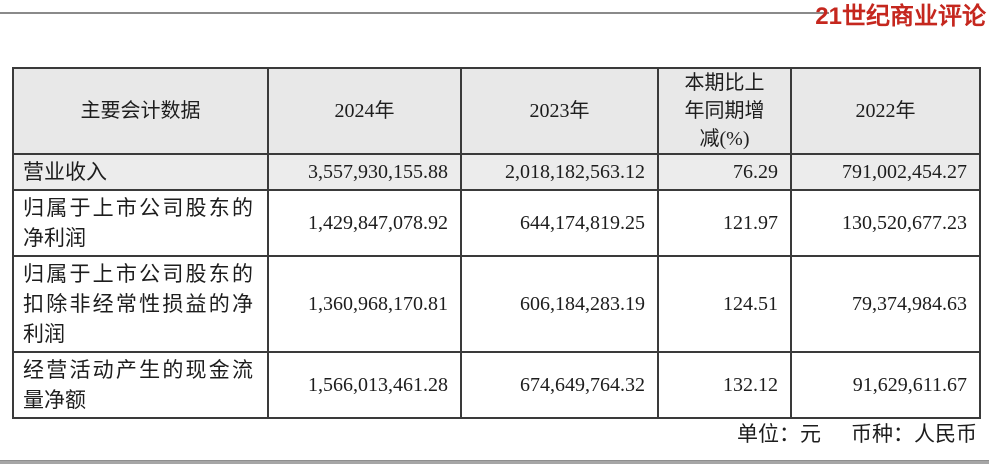  I want to click on value-cell-2023: 2,018,182,563.12, so click(559, 172).